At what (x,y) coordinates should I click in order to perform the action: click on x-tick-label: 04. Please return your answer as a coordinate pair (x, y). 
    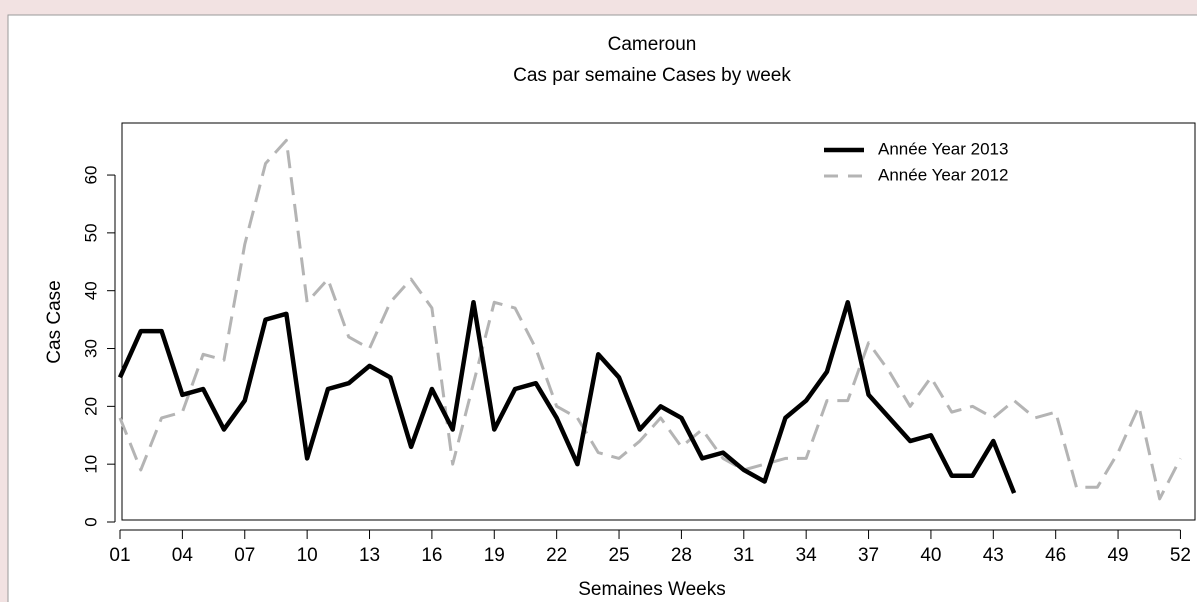
    Looking at the image, I should click on (183, 555).